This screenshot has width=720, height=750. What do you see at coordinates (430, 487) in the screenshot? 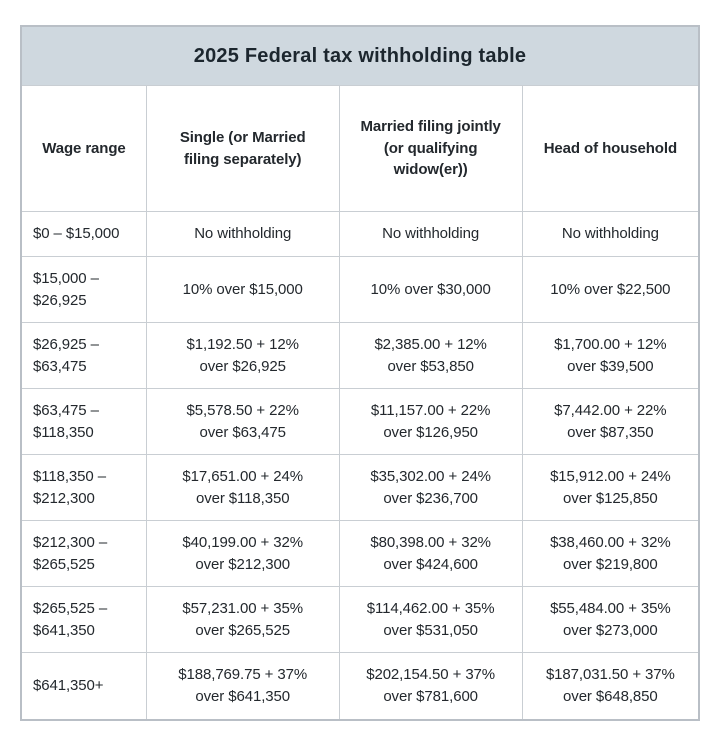
I see `married-jointly-cell: $35,302.00 + 24% over $236,700` at bounding box center [430, 487].